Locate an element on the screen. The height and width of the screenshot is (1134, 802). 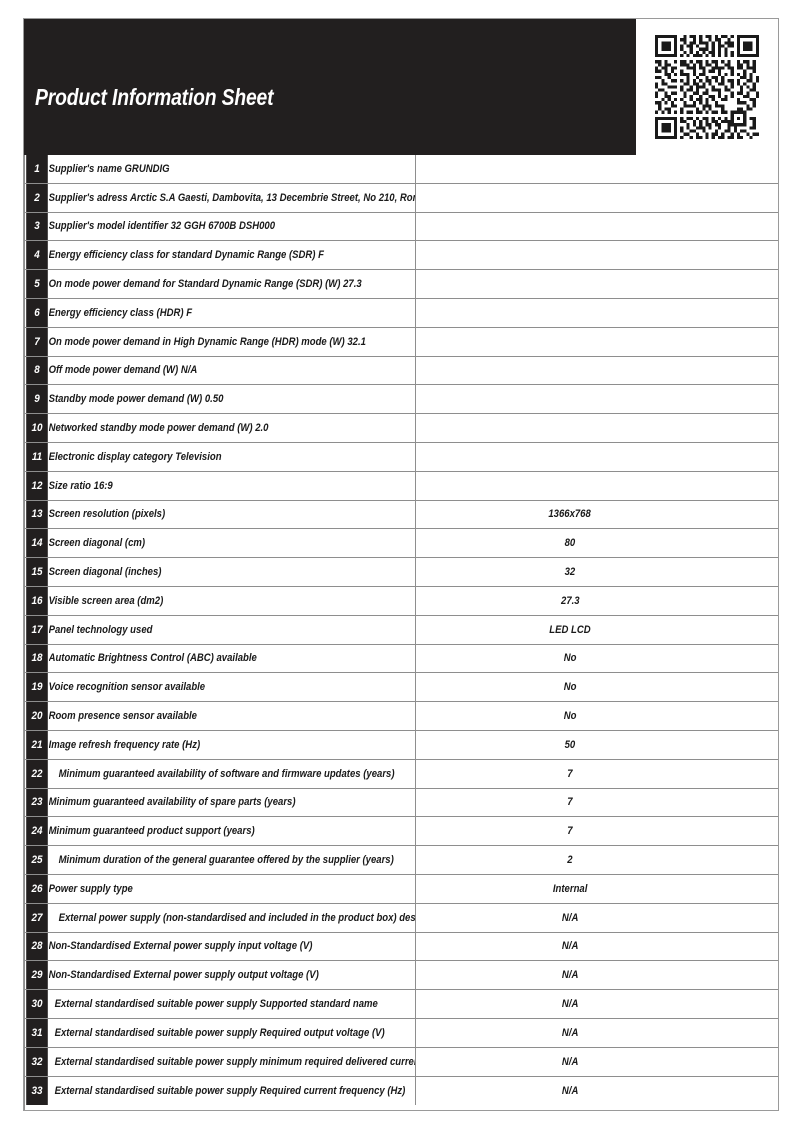
row-number: 21 is located at coordinates (37, 744).